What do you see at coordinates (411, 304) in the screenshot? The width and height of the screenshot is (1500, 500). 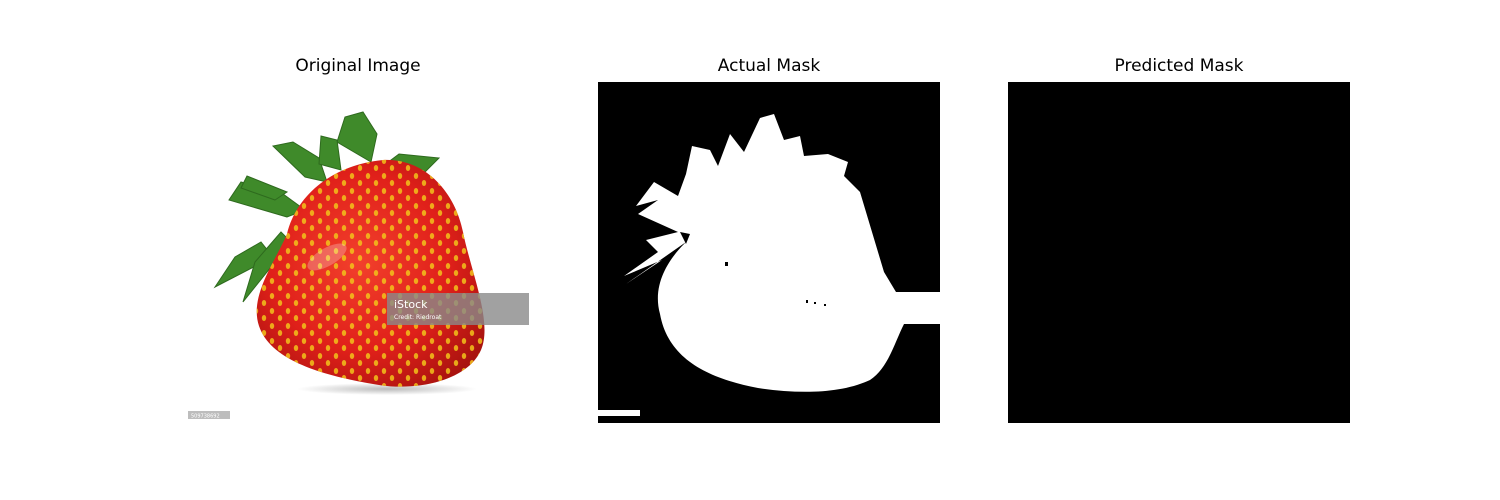 I see `watermark-brand: iStock` at bounding box center [411, 304].